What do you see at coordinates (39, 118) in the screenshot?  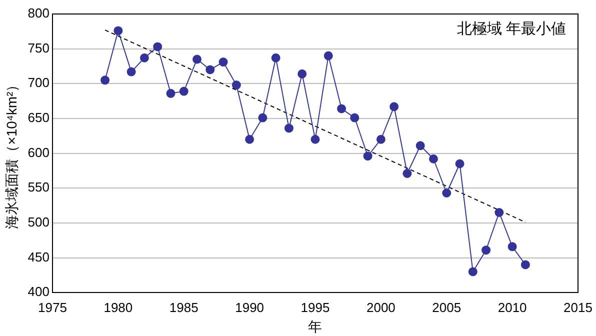 I see `y-tick-label: 650` at bounding box center [39, 118].